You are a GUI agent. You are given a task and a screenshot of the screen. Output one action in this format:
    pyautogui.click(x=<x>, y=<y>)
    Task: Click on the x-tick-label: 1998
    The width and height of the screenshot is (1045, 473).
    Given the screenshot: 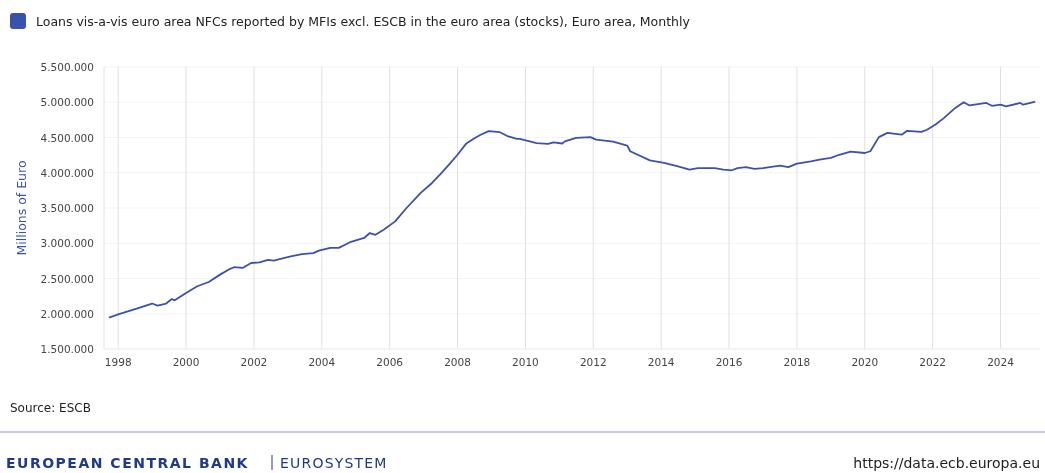 What is the action you would take?
    pyautogui.click(x=118, y=362)
    